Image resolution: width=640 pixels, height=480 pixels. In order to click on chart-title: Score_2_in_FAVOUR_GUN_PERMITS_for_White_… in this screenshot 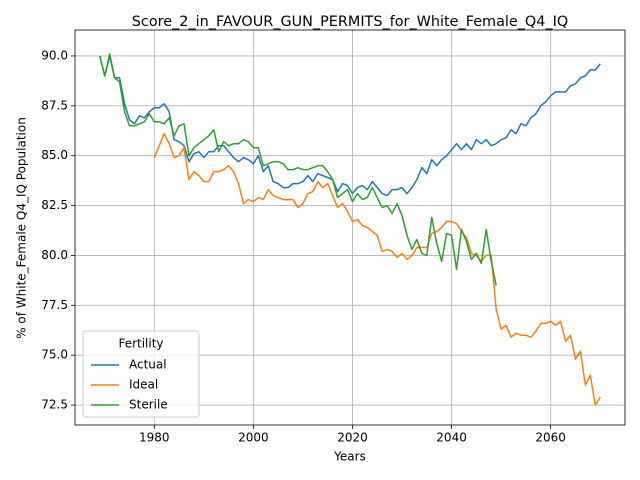, I will do `click(350, 22)`.